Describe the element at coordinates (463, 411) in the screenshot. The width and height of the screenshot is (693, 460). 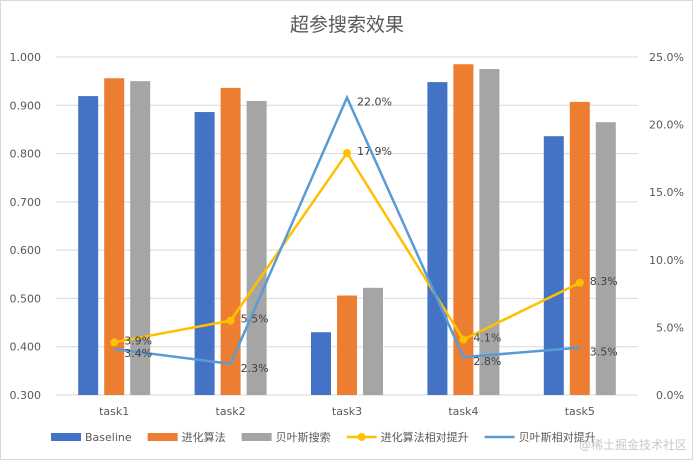
I see `x-tick-label: task4` at that location.